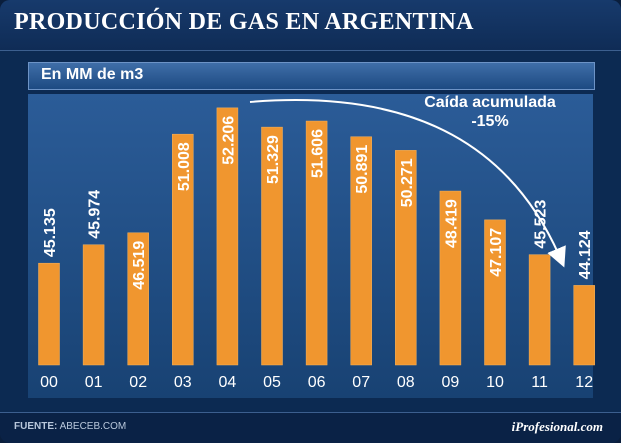 This screenshot has height=443, width=621. I want to click on x-tick-01: 01, so click(94, 382).